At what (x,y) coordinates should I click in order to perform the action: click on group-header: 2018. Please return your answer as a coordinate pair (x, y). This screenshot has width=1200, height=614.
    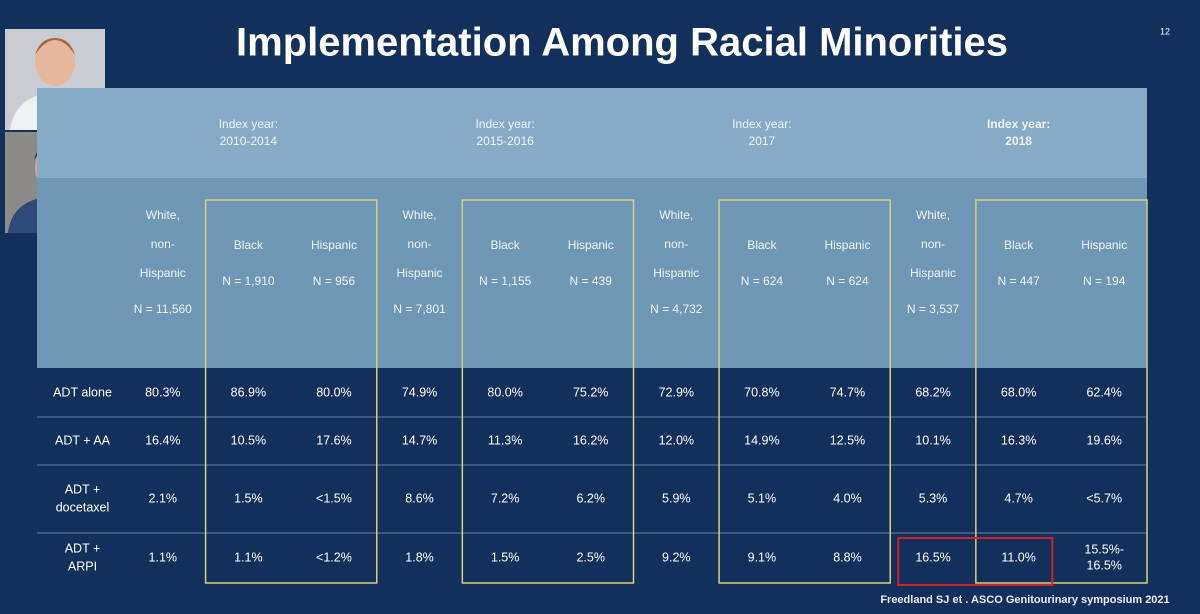
    Looking at the image, I should click on (1018, 141).